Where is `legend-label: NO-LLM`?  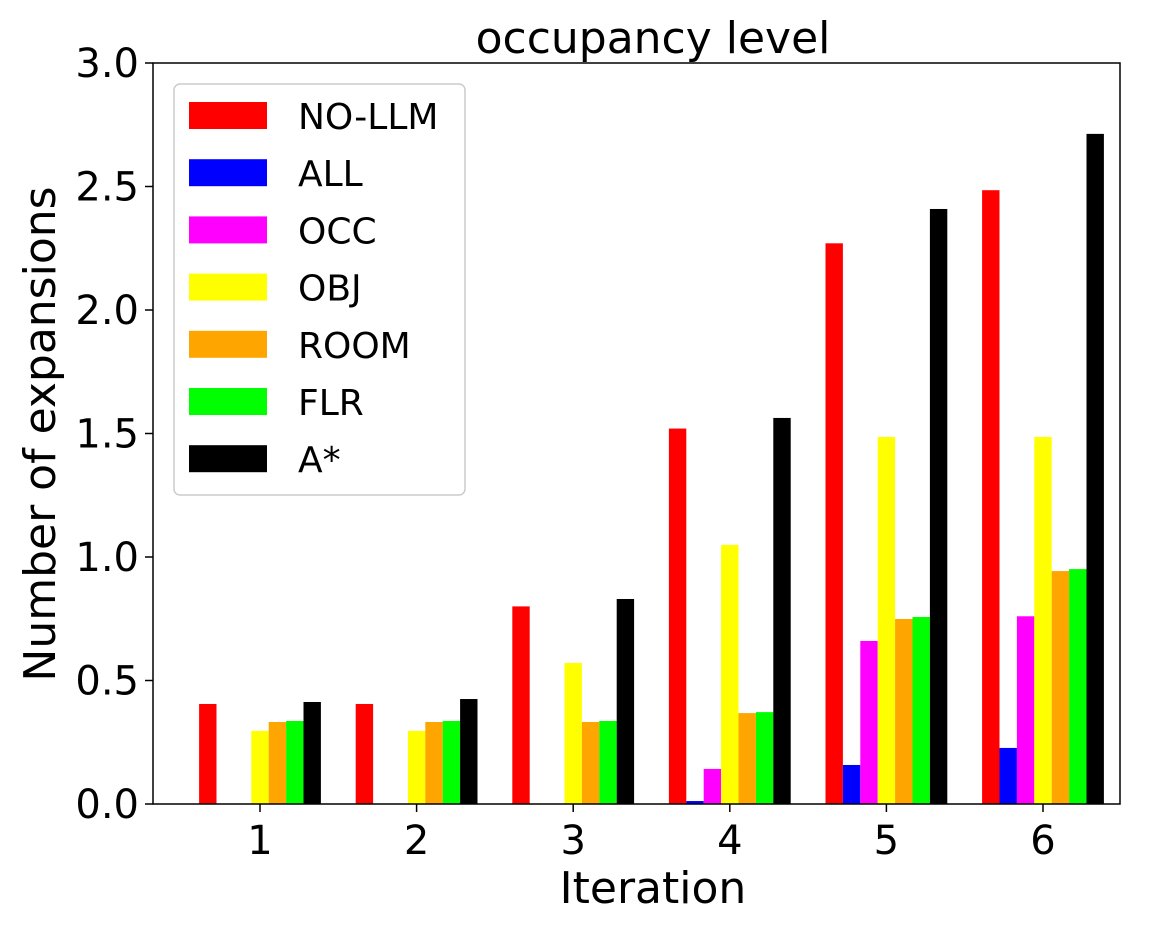 legend-label: NO-LLM is located at coordinates (368, 117).